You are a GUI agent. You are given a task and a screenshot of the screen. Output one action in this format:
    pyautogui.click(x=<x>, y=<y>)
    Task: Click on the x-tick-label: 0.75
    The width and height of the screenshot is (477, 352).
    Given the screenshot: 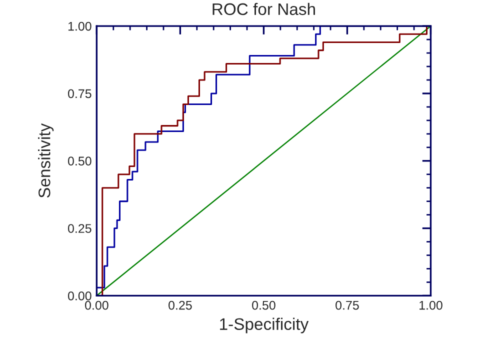 What is the action you would take?
    pyautogui.click(x=347, y=305)
    